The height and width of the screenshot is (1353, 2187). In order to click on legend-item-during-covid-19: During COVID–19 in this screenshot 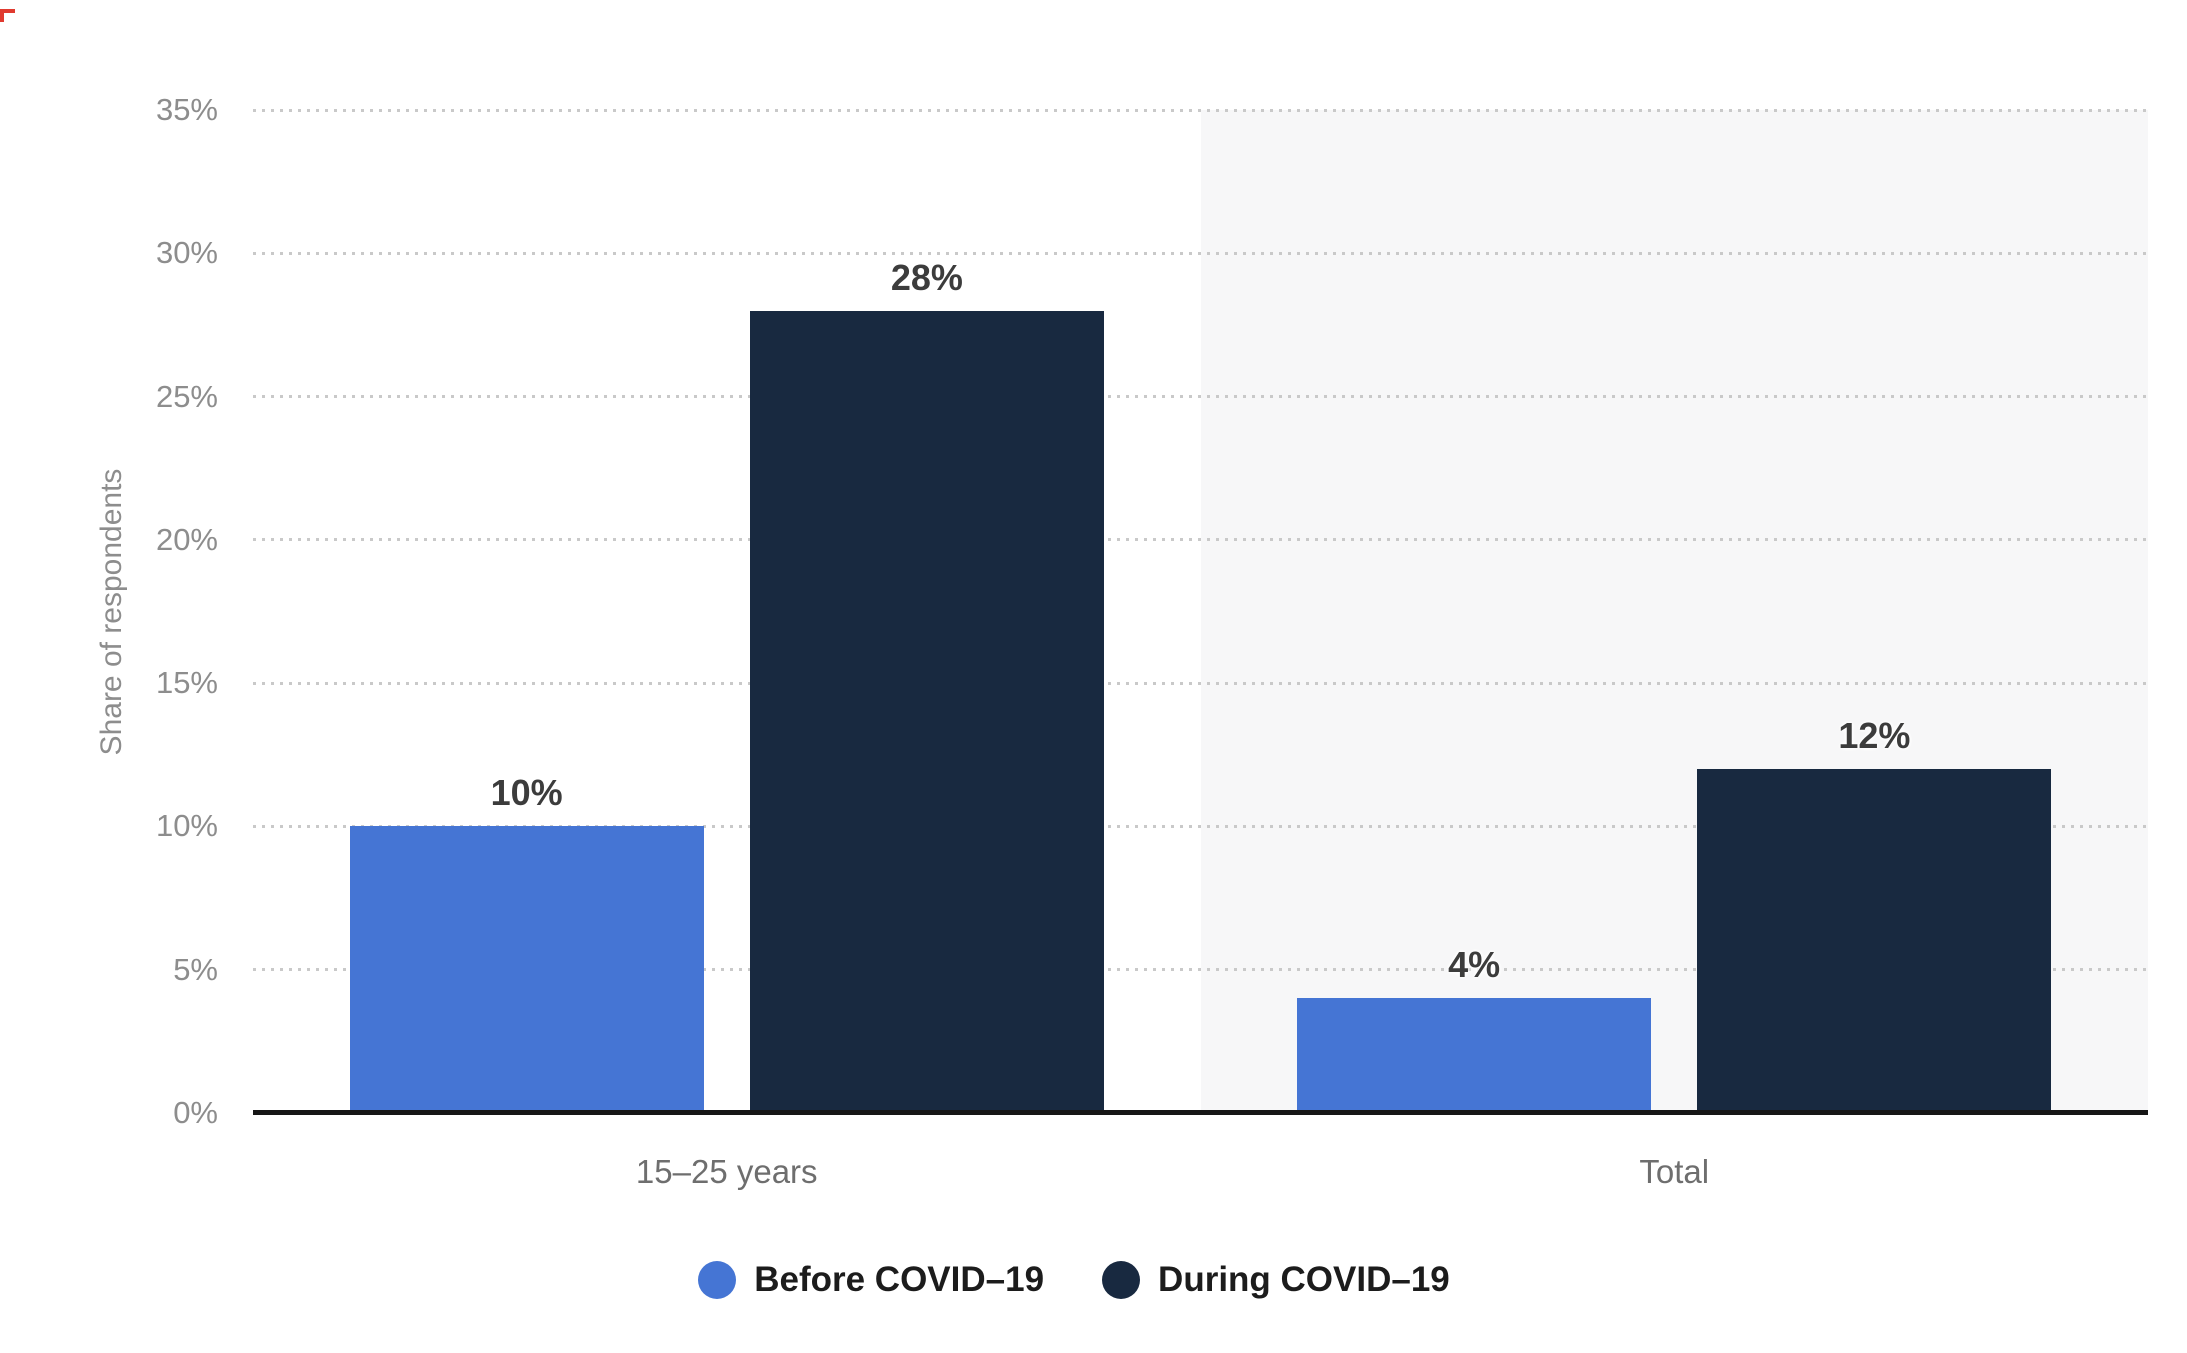, I will do `click(1276, 1280)`.